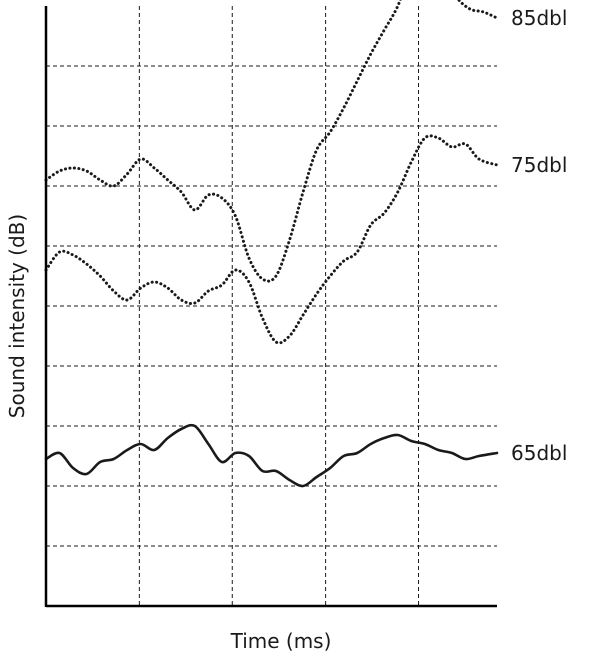 The image size is (600, 660). I want to click on series-labels: 85dbl 75dbl 65dbl, so click(539, 235).